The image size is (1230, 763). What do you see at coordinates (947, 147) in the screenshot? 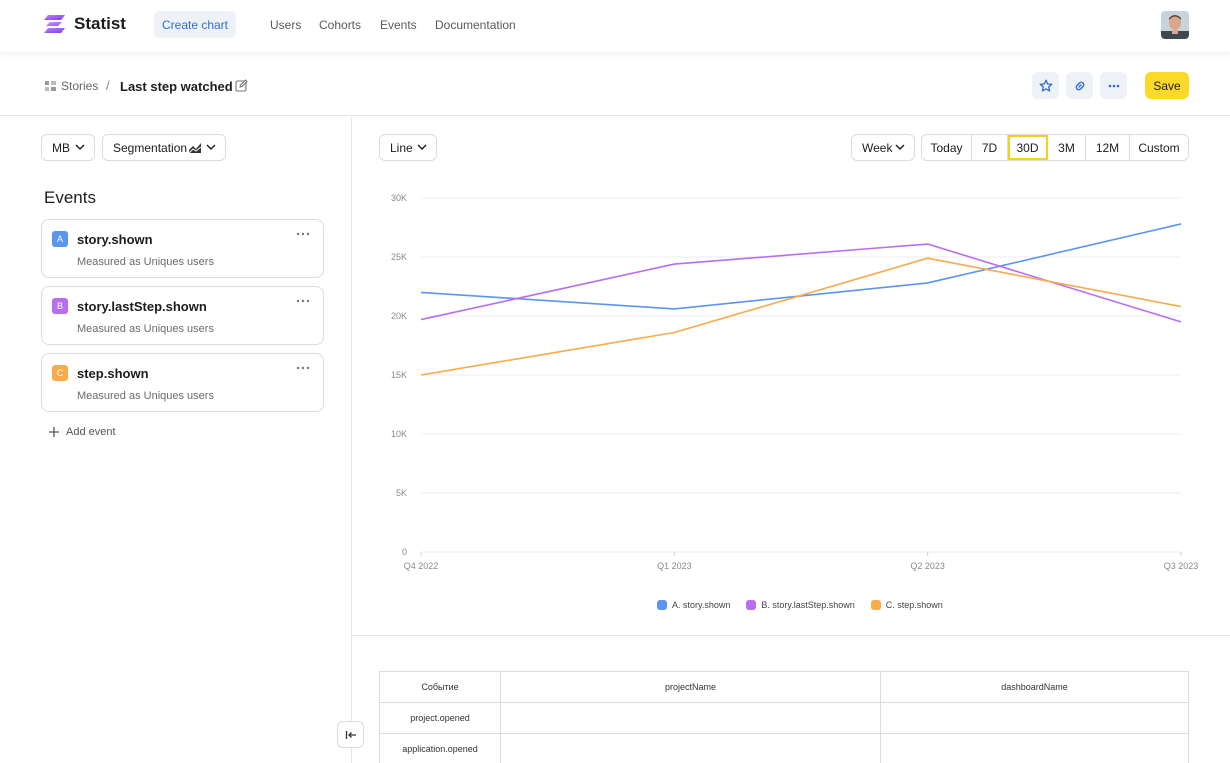
I see `range-today: Today` at bounding box center [947, 147].